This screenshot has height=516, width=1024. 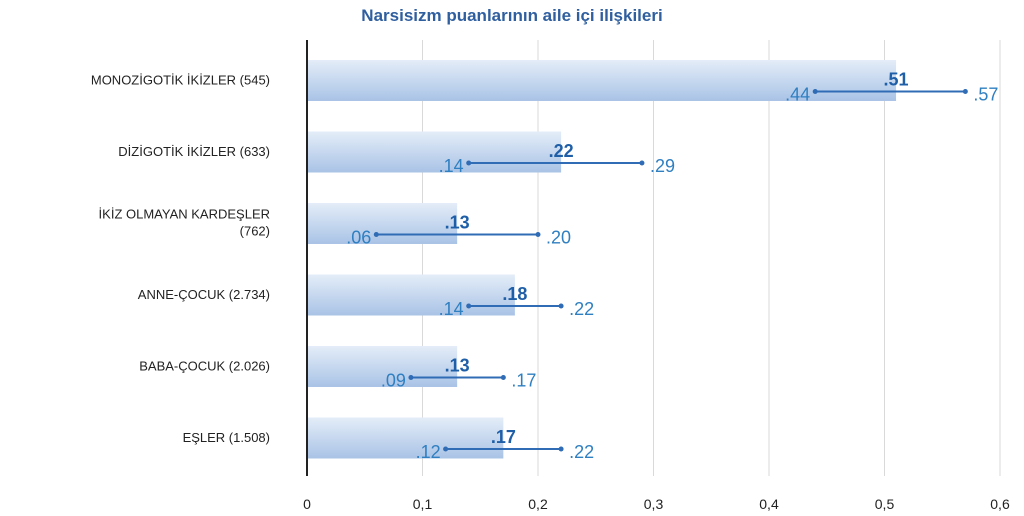 What do you see at coordinates (423, 504) in the screenshot?
I see `x-tick-label: 0,1` at bounding box center [423, 504].